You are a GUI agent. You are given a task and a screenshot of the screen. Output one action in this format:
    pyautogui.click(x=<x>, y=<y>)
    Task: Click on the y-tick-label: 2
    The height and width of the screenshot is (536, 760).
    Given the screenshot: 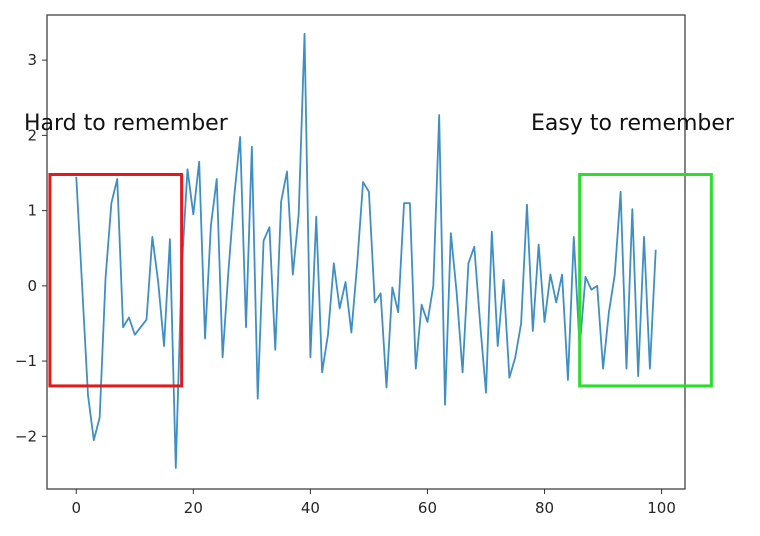 What is the action you would take?
    pyautogui.click(x=32, y=135)
    